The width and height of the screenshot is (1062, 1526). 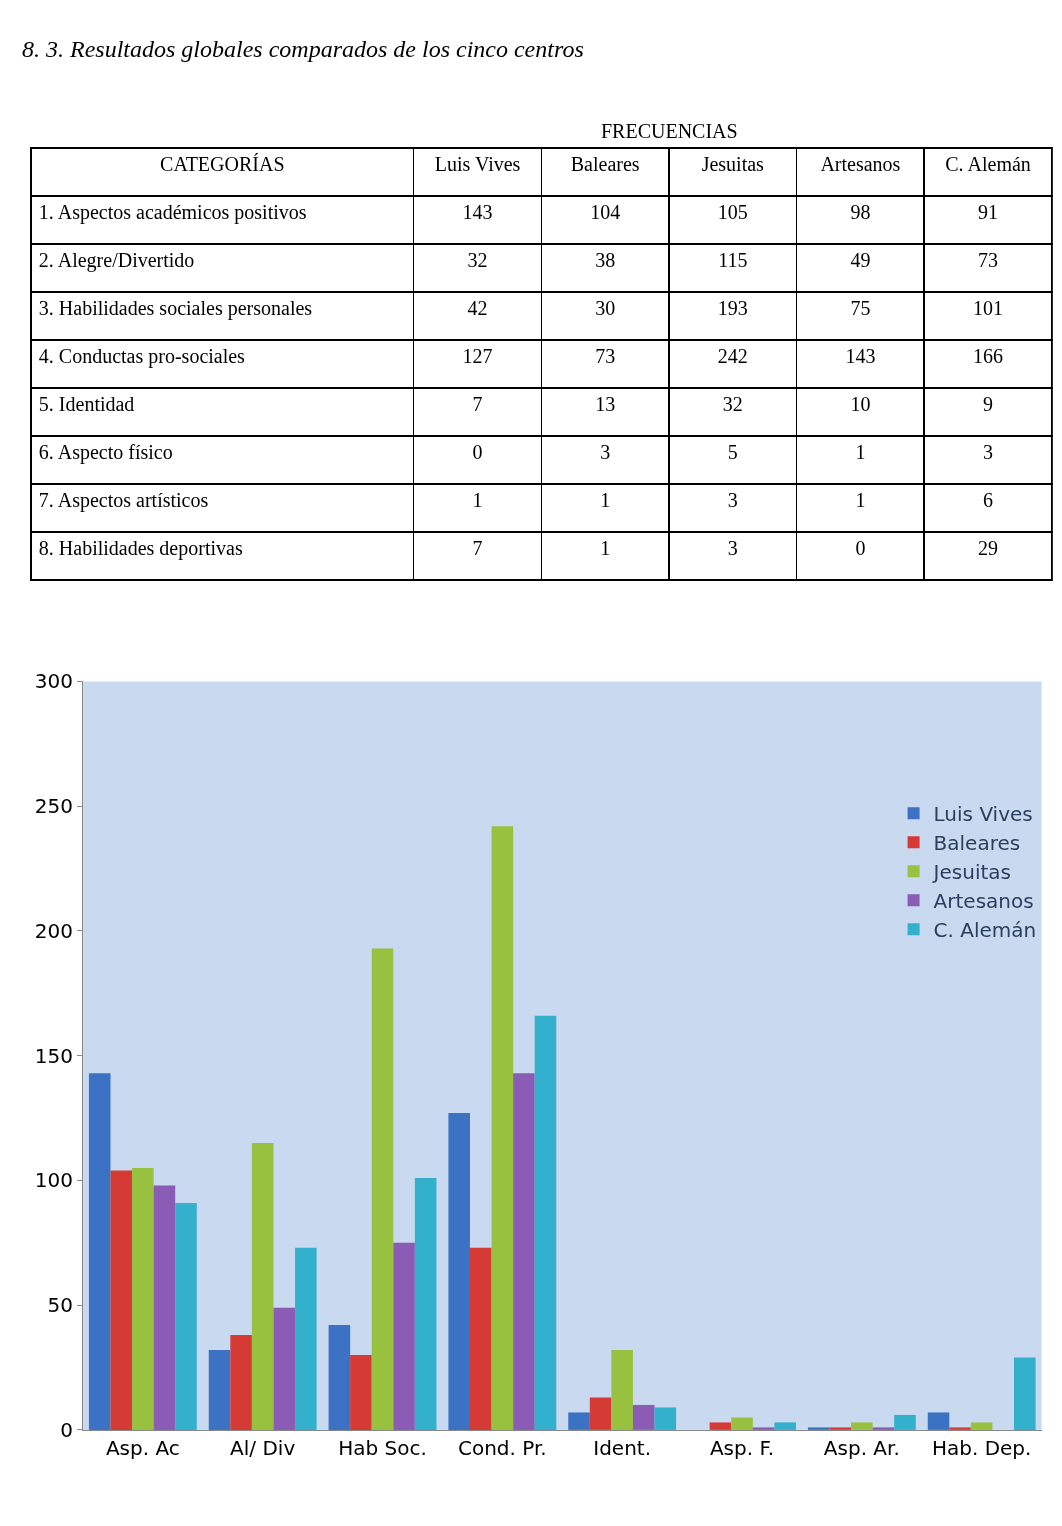 I want to click on x-tick-label: Asp. Ar., so click(x=861, y=1447).